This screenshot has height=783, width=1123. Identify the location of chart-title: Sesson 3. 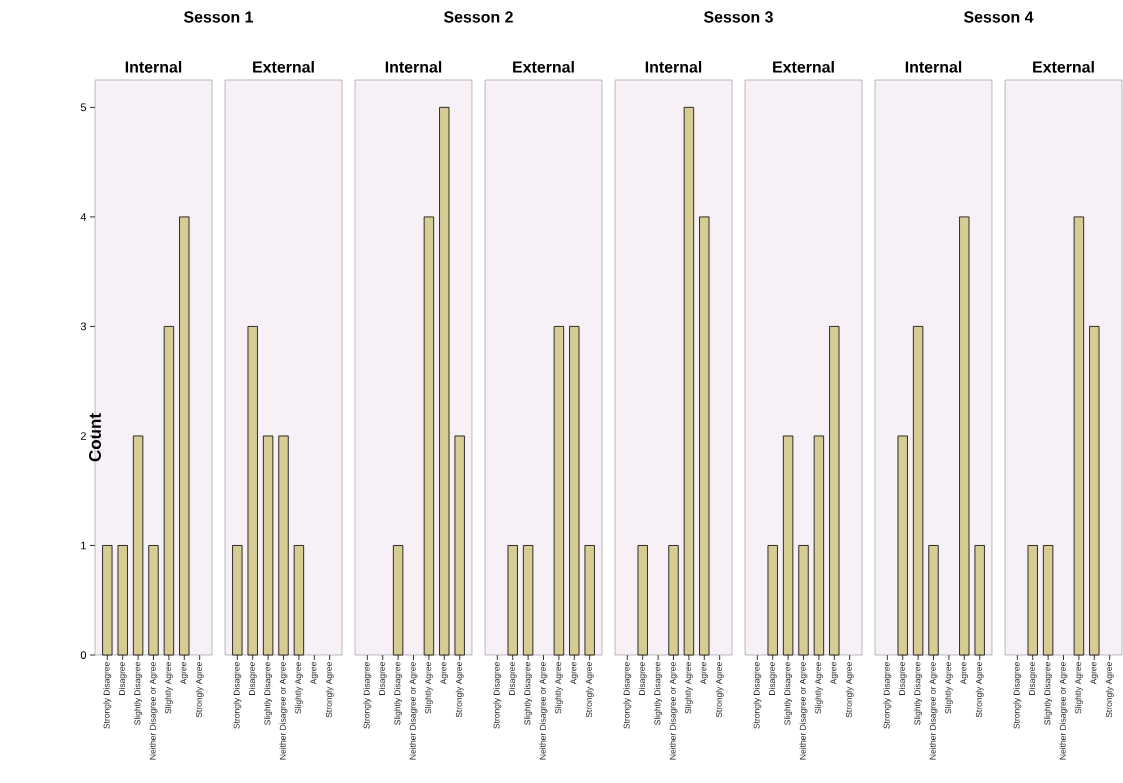
(738, 17).